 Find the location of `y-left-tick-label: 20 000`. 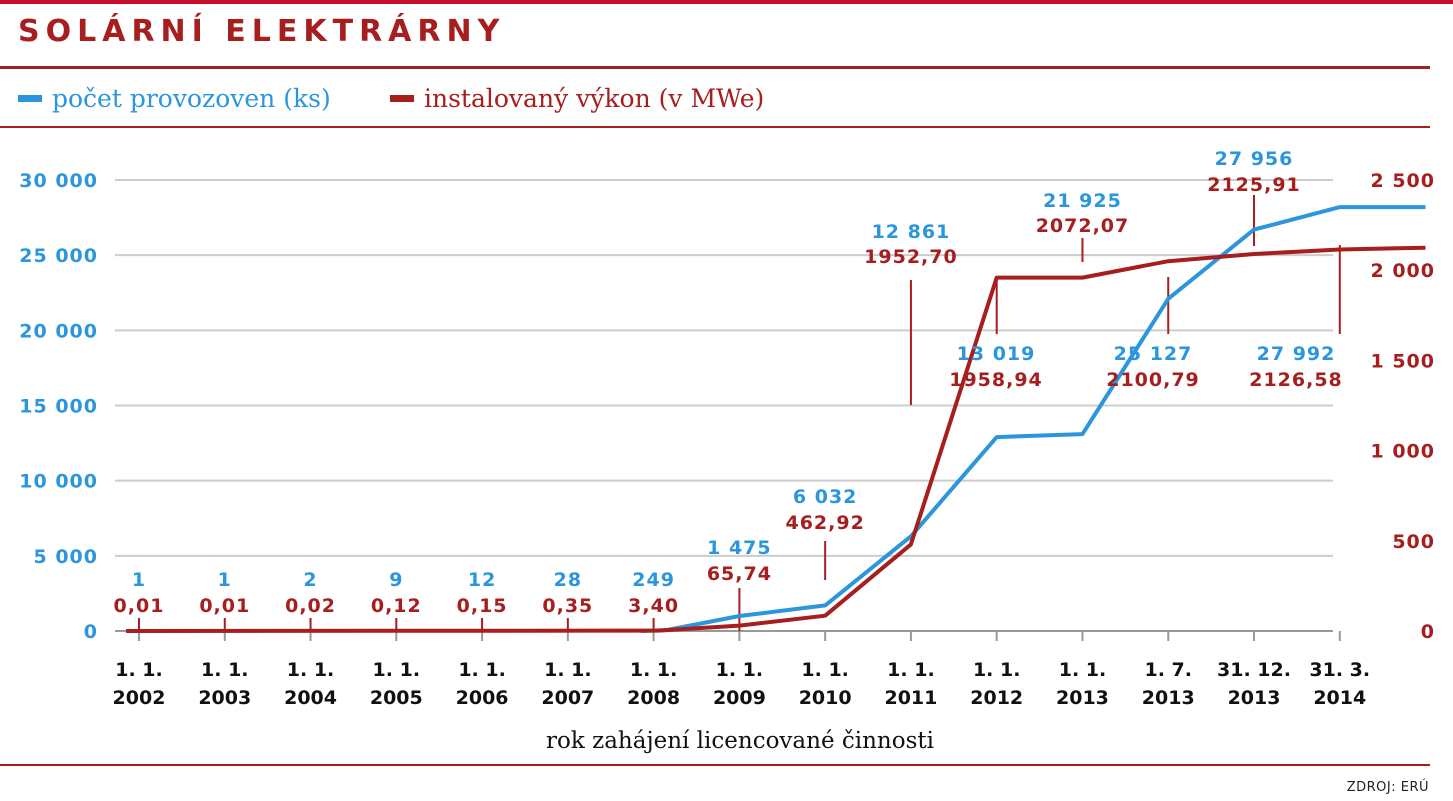

y-left-tick-label: 20 000 is located at coordinates (58, 331).